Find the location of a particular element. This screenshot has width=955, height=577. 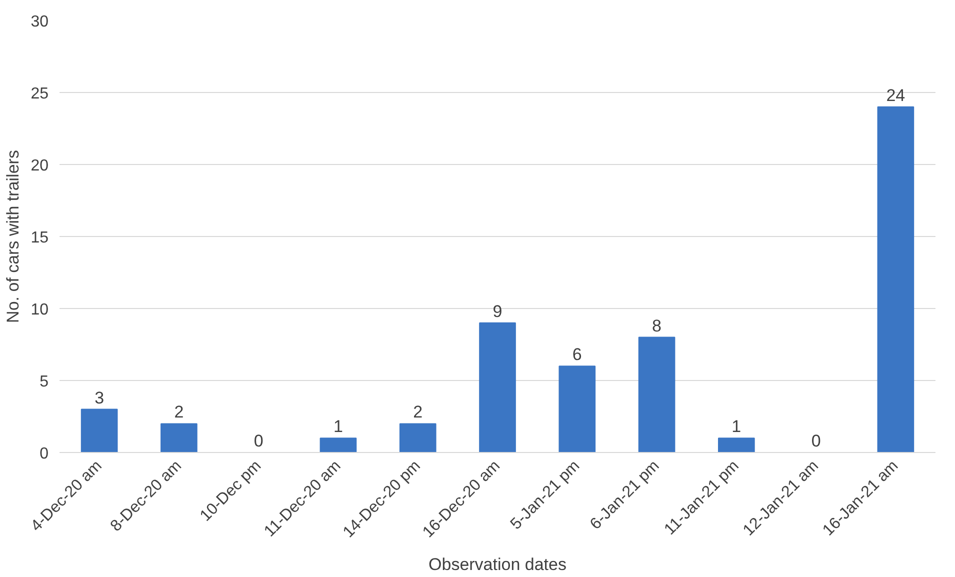

data-label: 6 is located at coordinates (577, 354).